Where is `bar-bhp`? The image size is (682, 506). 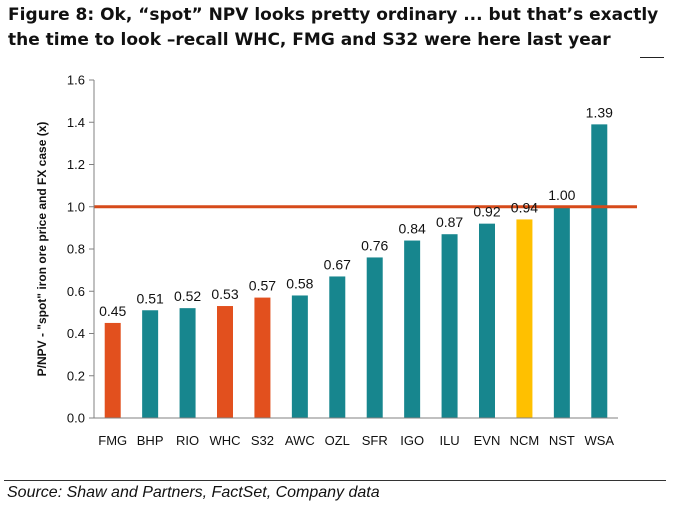
bar-bhp is located at coordinates (150, 364).